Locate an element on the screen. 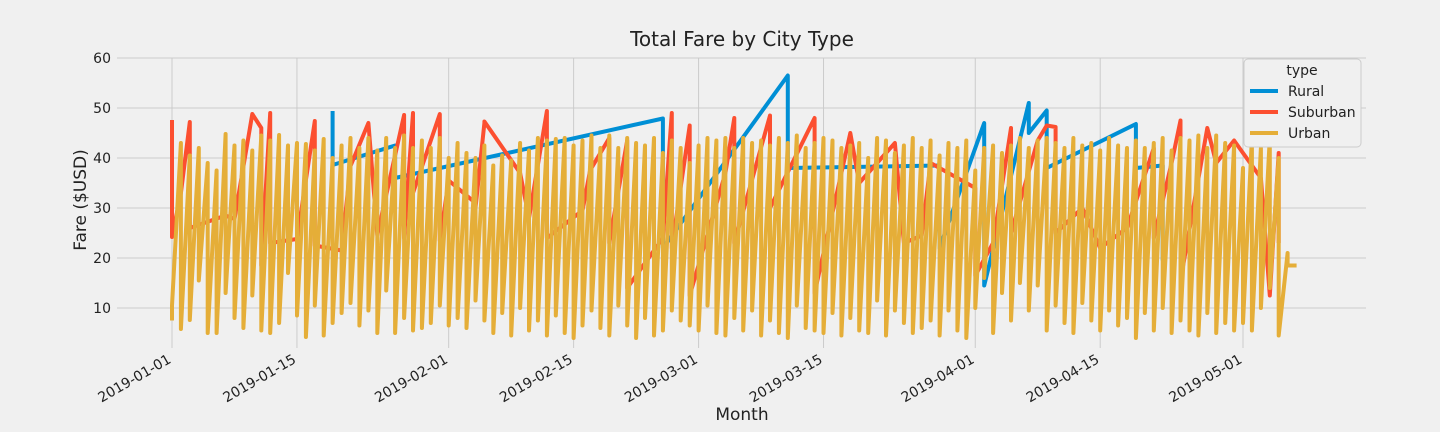 This screenshot has height=432, width=1440. legend-box is located at coordinates (1302, 103).